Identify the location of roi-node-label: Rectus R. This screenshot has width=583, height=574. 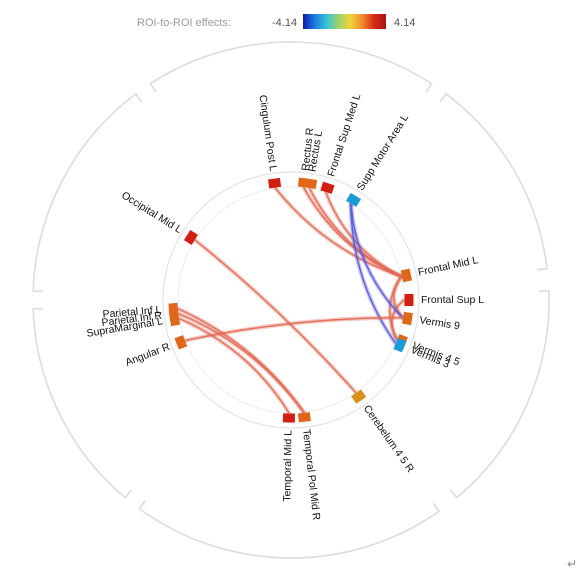
(308, 149).